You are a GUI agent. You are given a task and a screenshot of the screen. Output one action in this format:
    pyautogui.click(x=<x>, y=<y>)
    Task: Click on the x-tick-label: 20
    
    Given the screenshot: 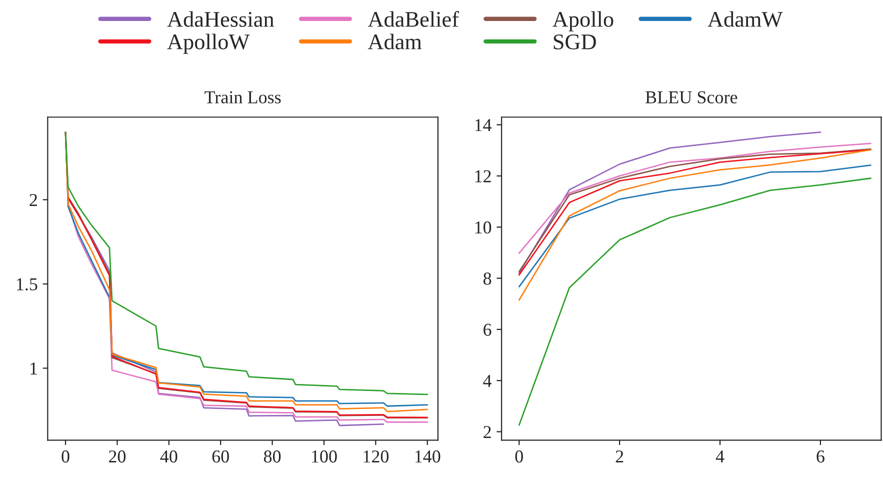 What is the action you would take?
    pyautogui.click(x=117, y=456)
    